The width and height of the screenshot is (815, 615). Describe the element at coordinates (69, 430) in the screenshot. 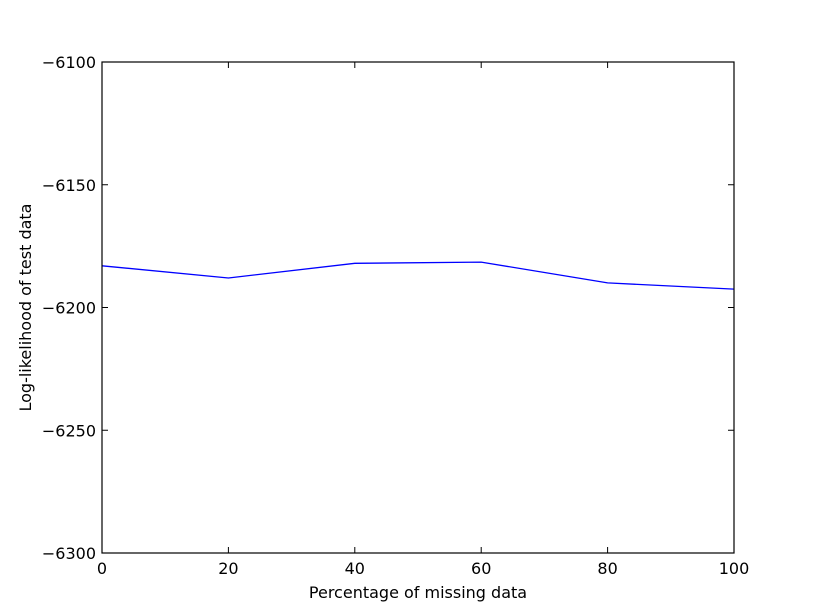

I see `y-tick-label: −6250` at that location.